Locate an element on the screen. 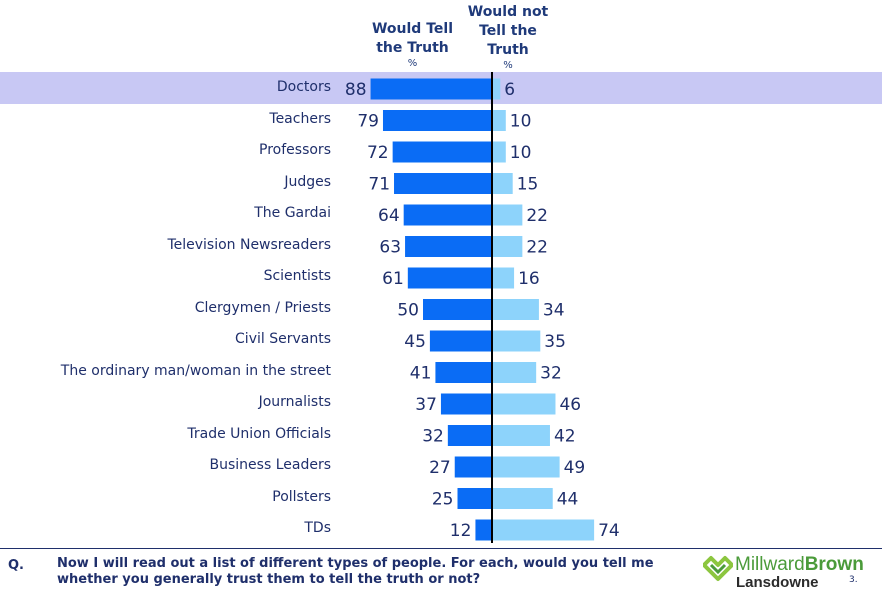 The width and height of the screenshot is (882, 591). value-label-would-not-tell: 32 is located at coordinates (551, 374).